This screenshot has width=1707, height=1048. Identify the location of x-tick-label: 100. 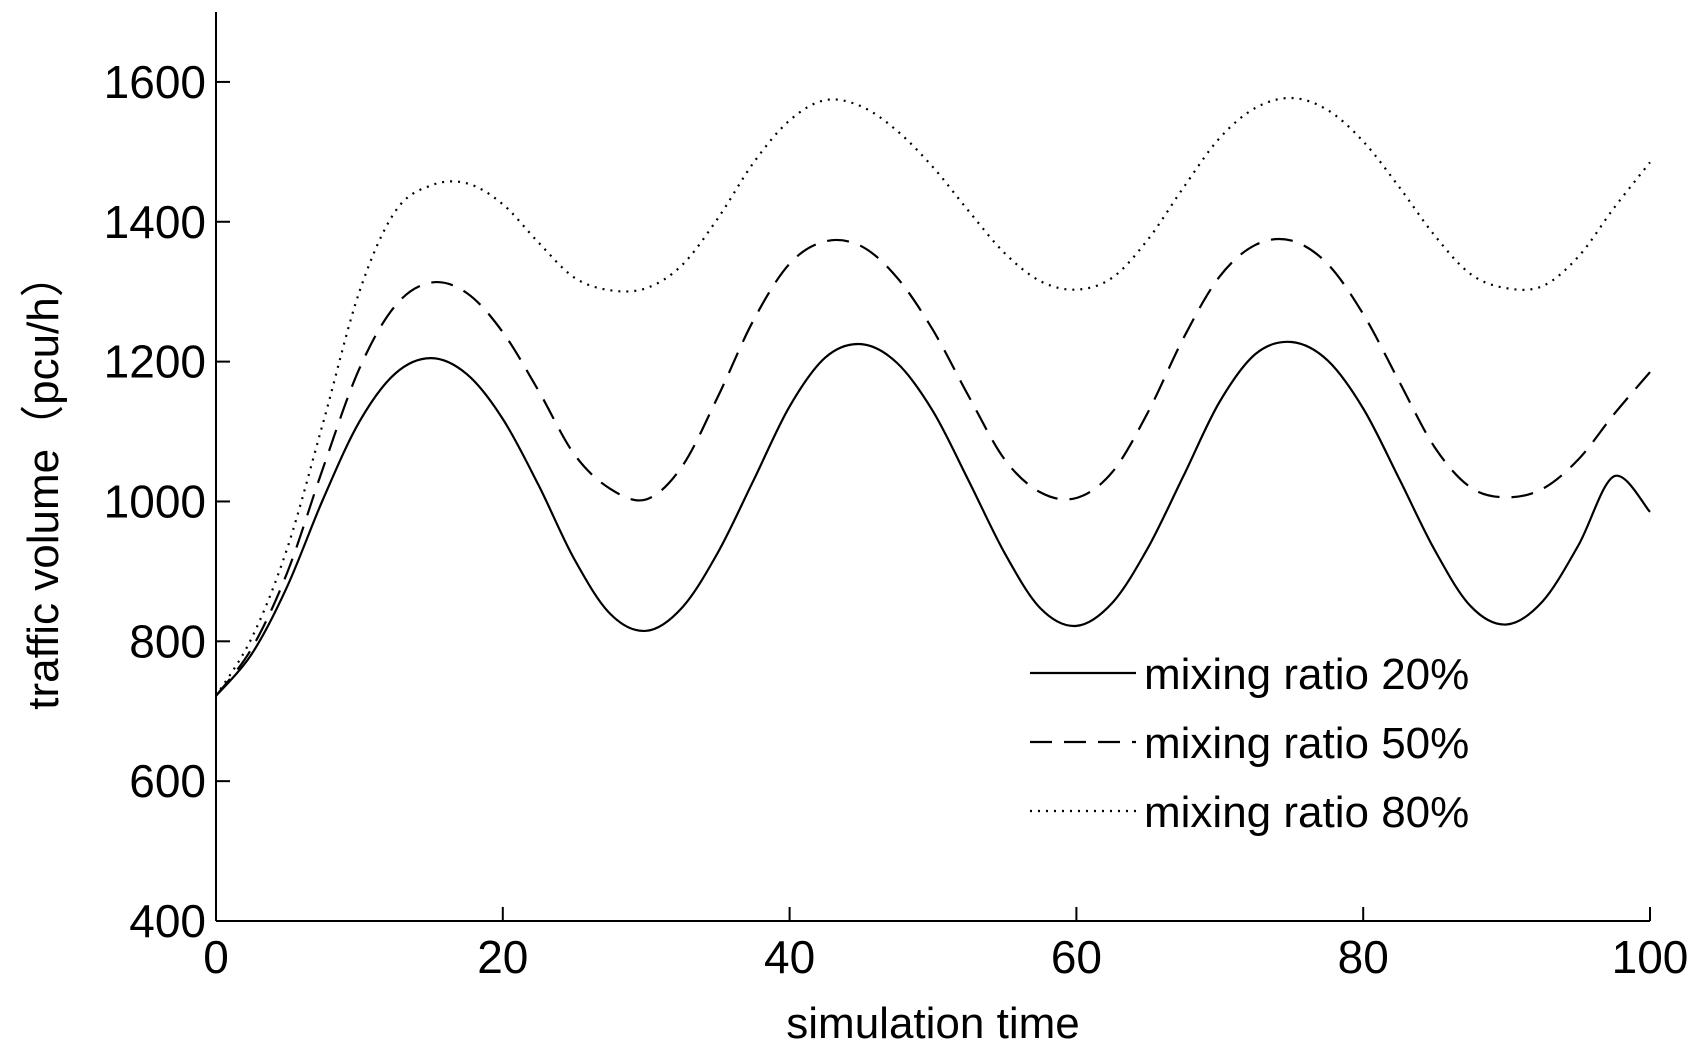
(1650, 957).